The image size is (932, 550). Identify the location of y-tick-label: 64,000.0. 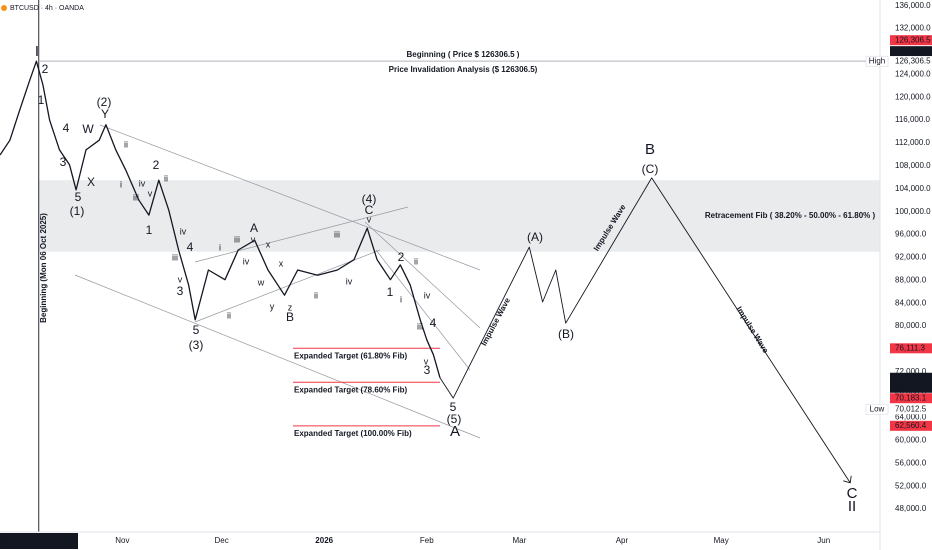
(911, 417).